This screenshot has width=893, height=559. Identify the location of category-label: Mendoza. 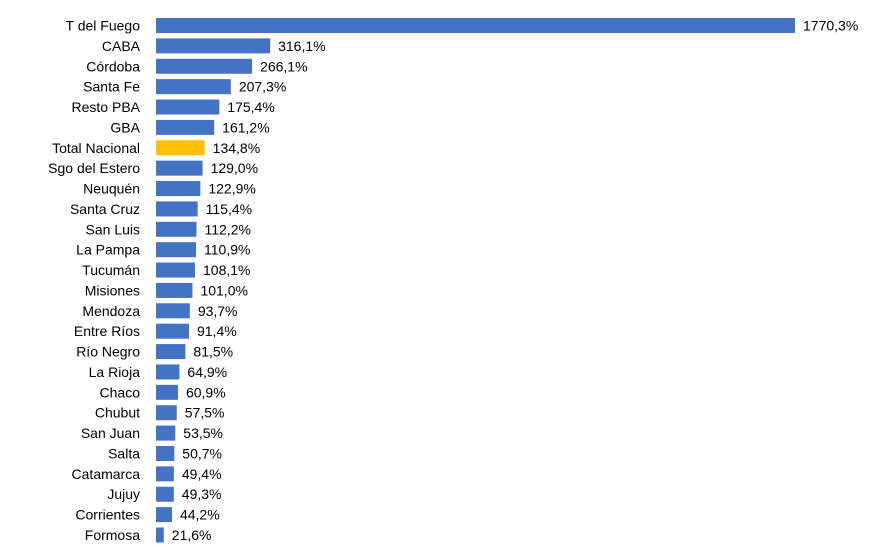
(111, 311).